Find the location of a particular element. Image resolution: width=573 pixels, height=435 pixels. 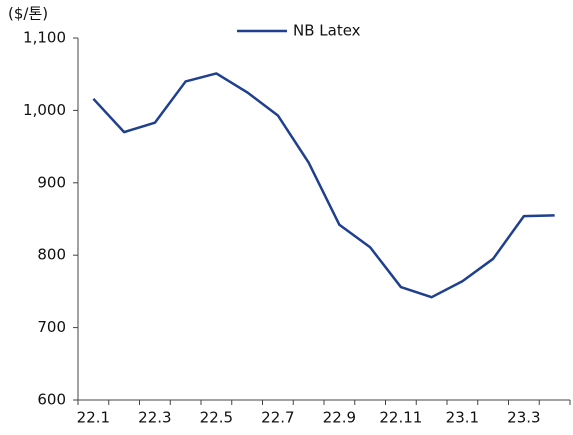

x-tick-label: 22.3 is located at coordinates (154, 418).